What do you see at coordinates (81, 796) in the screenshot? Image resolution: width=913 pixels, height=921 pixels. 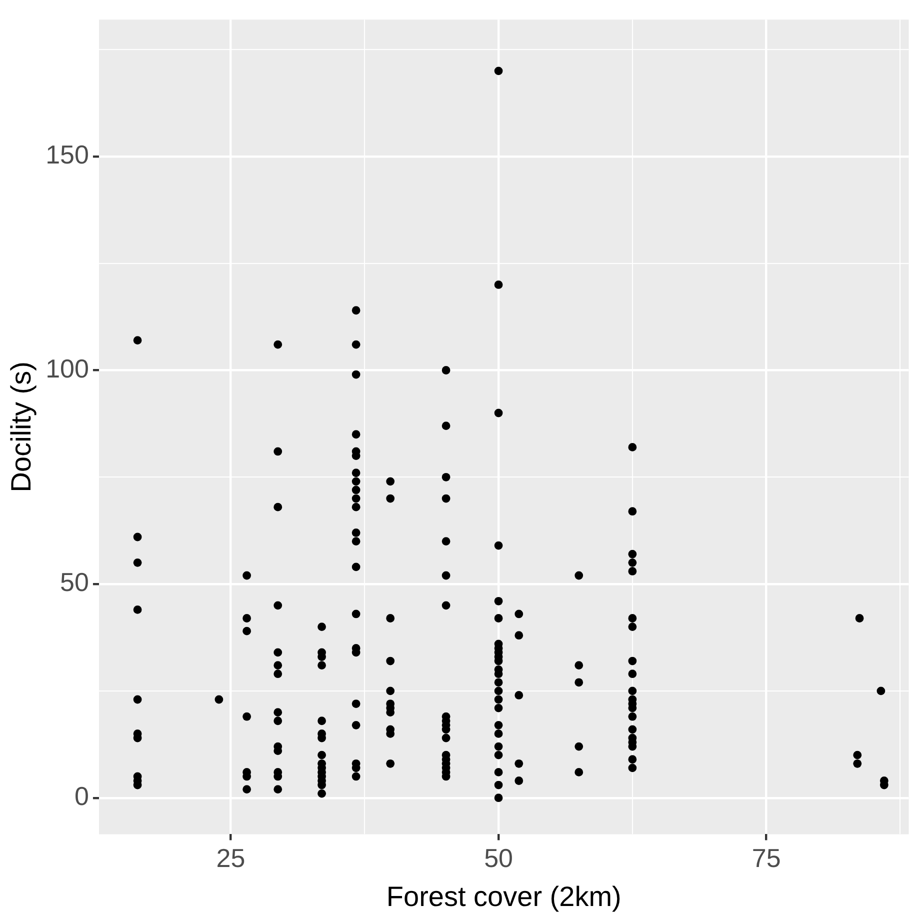 I see `y-tick-label: 0` at bounding box center [81, 796].